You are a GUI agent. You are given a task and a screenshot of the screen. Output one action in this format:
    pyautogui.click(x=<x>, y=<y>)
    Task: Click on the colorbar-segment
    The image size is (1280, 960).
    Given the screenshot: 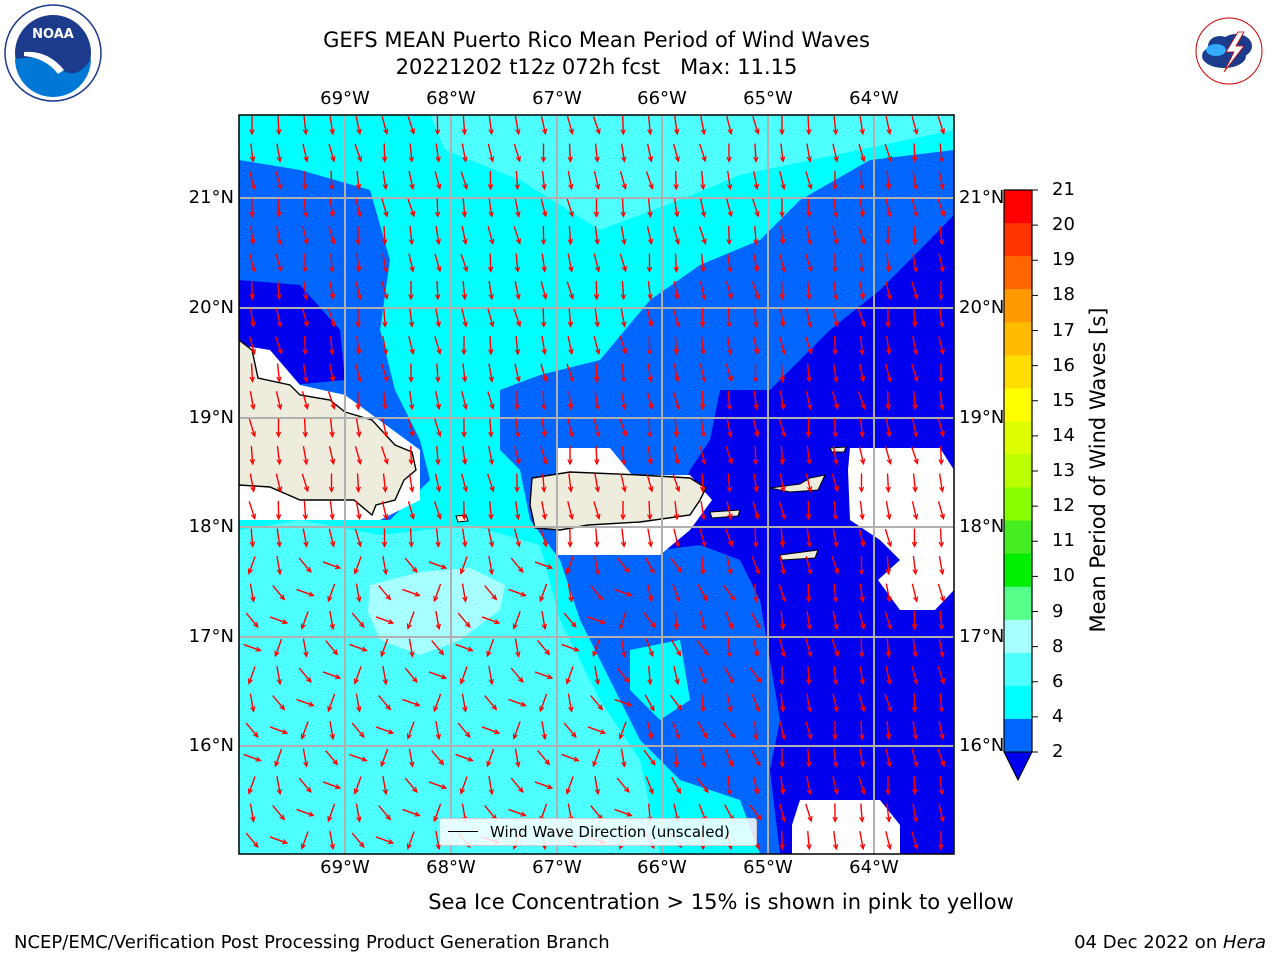 What is the action you would take?
    pyautogui.click(x=1018, y=471)
    